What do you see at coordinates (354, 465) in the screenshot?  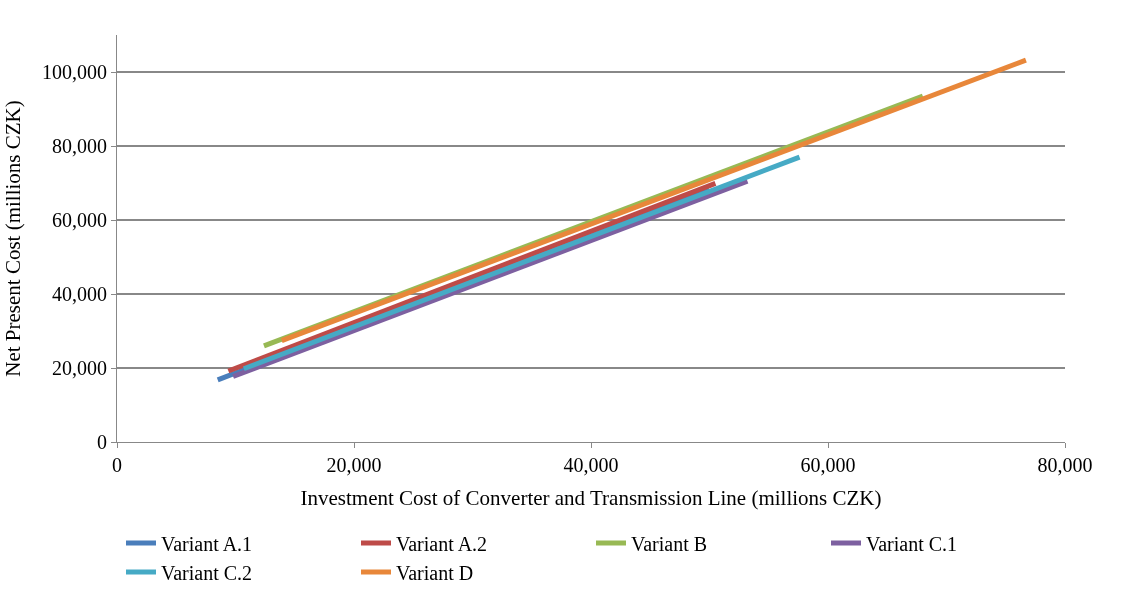 I see `x-tick-label: 20,000` at bounding box center [354, 465].